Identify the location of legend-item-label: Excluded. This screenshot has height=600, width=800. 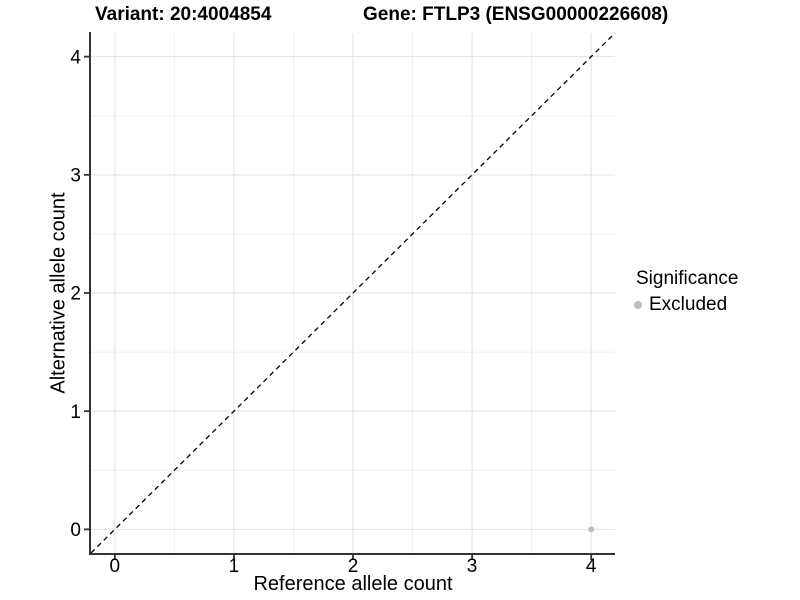
(688, 304).